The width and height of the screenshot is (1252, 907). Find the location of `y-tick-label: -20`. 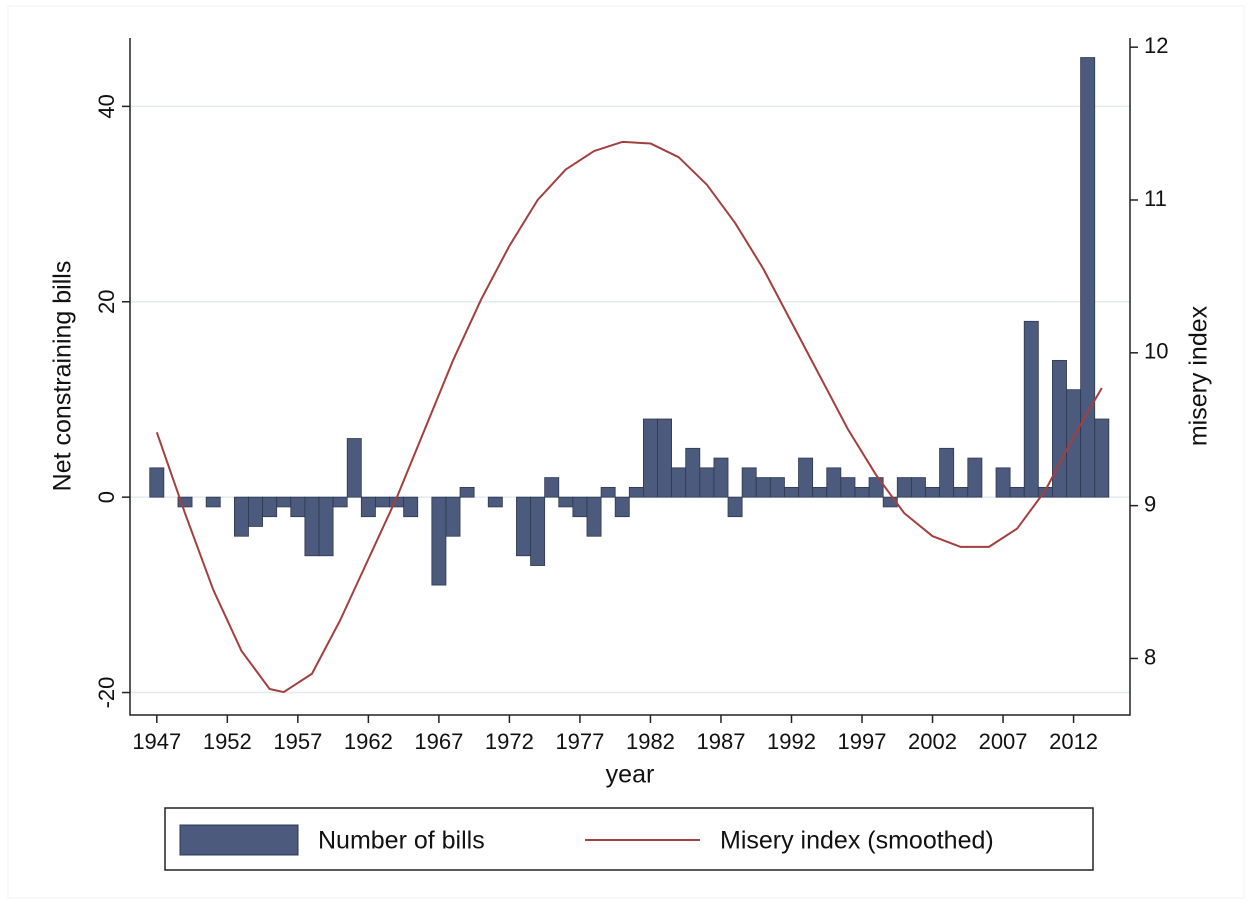

y-tick-label: -20 is located at coordinates (106, 693).